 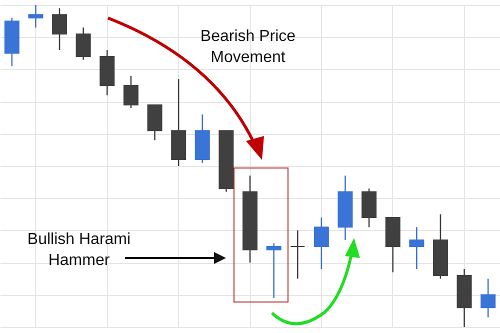 I want to click on annotation: Bullish Harami Hammer, so click(x=79, y=250).